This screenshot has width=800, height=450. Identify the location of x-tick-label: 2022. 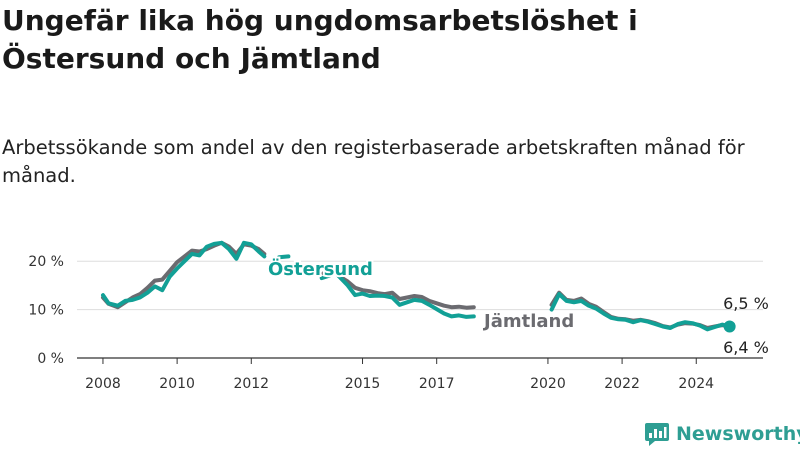
(622, 384).